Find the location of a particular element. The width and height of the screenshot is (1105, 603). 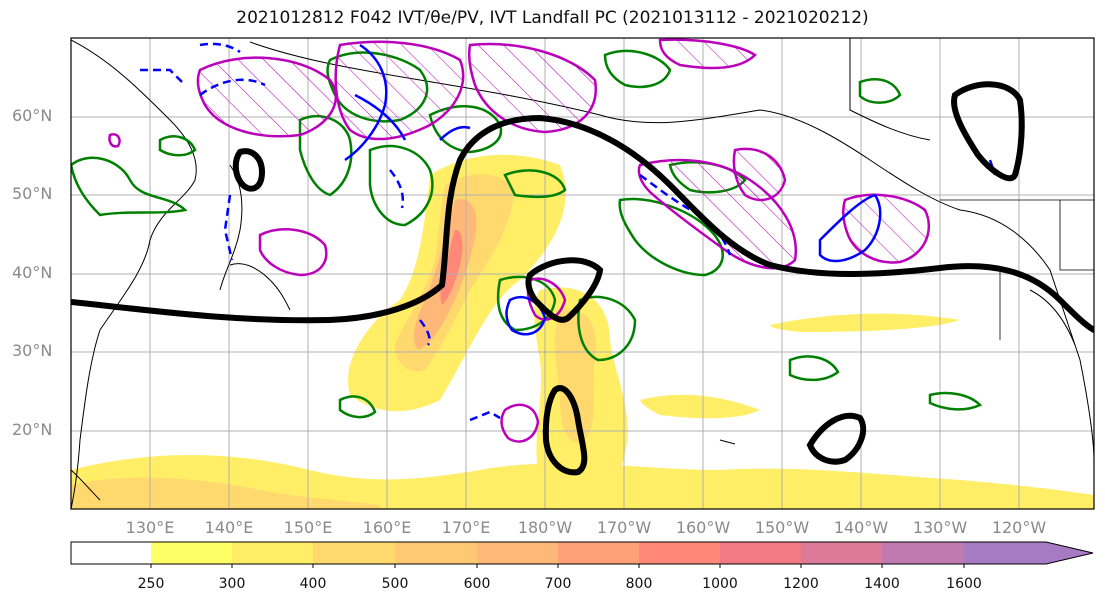

colorbar-tick-1200: 1200 is located at coordinates (801, 584).